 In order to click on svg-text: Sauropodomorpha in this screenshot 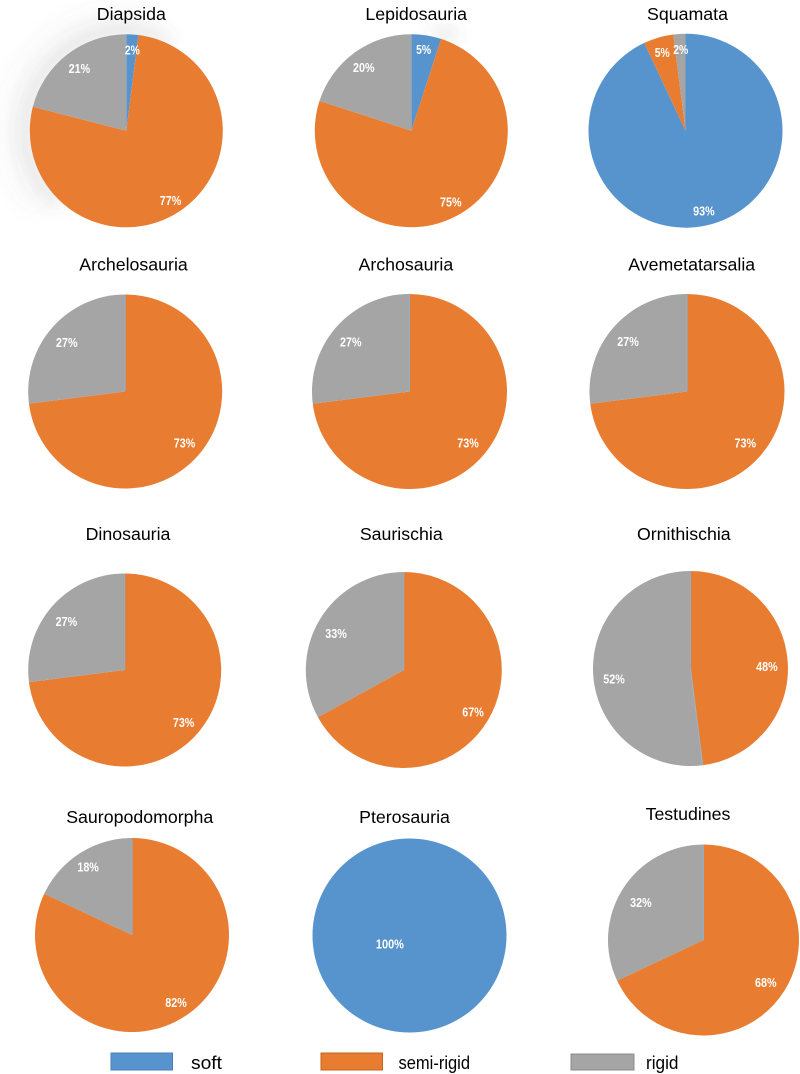, I will do `click(139, 817)`.